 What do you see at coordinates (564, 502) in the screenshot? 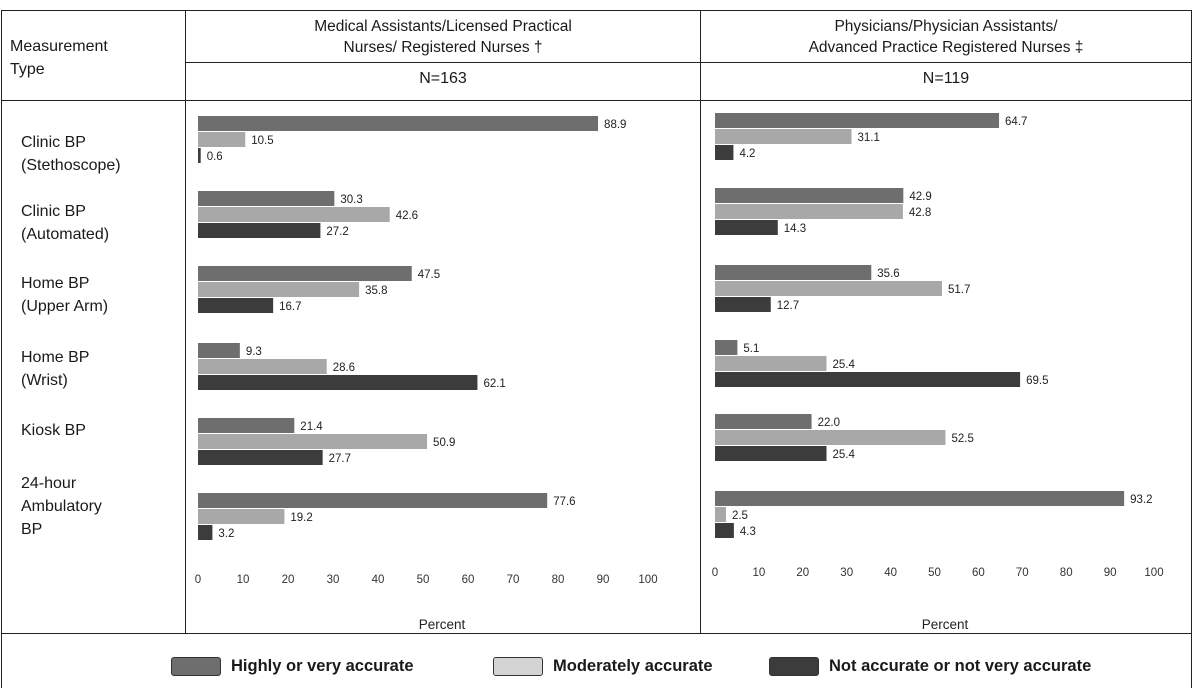
I see `nurses-value-label-ambulatory-highly: 77.6` at bounding box center [564, 502].